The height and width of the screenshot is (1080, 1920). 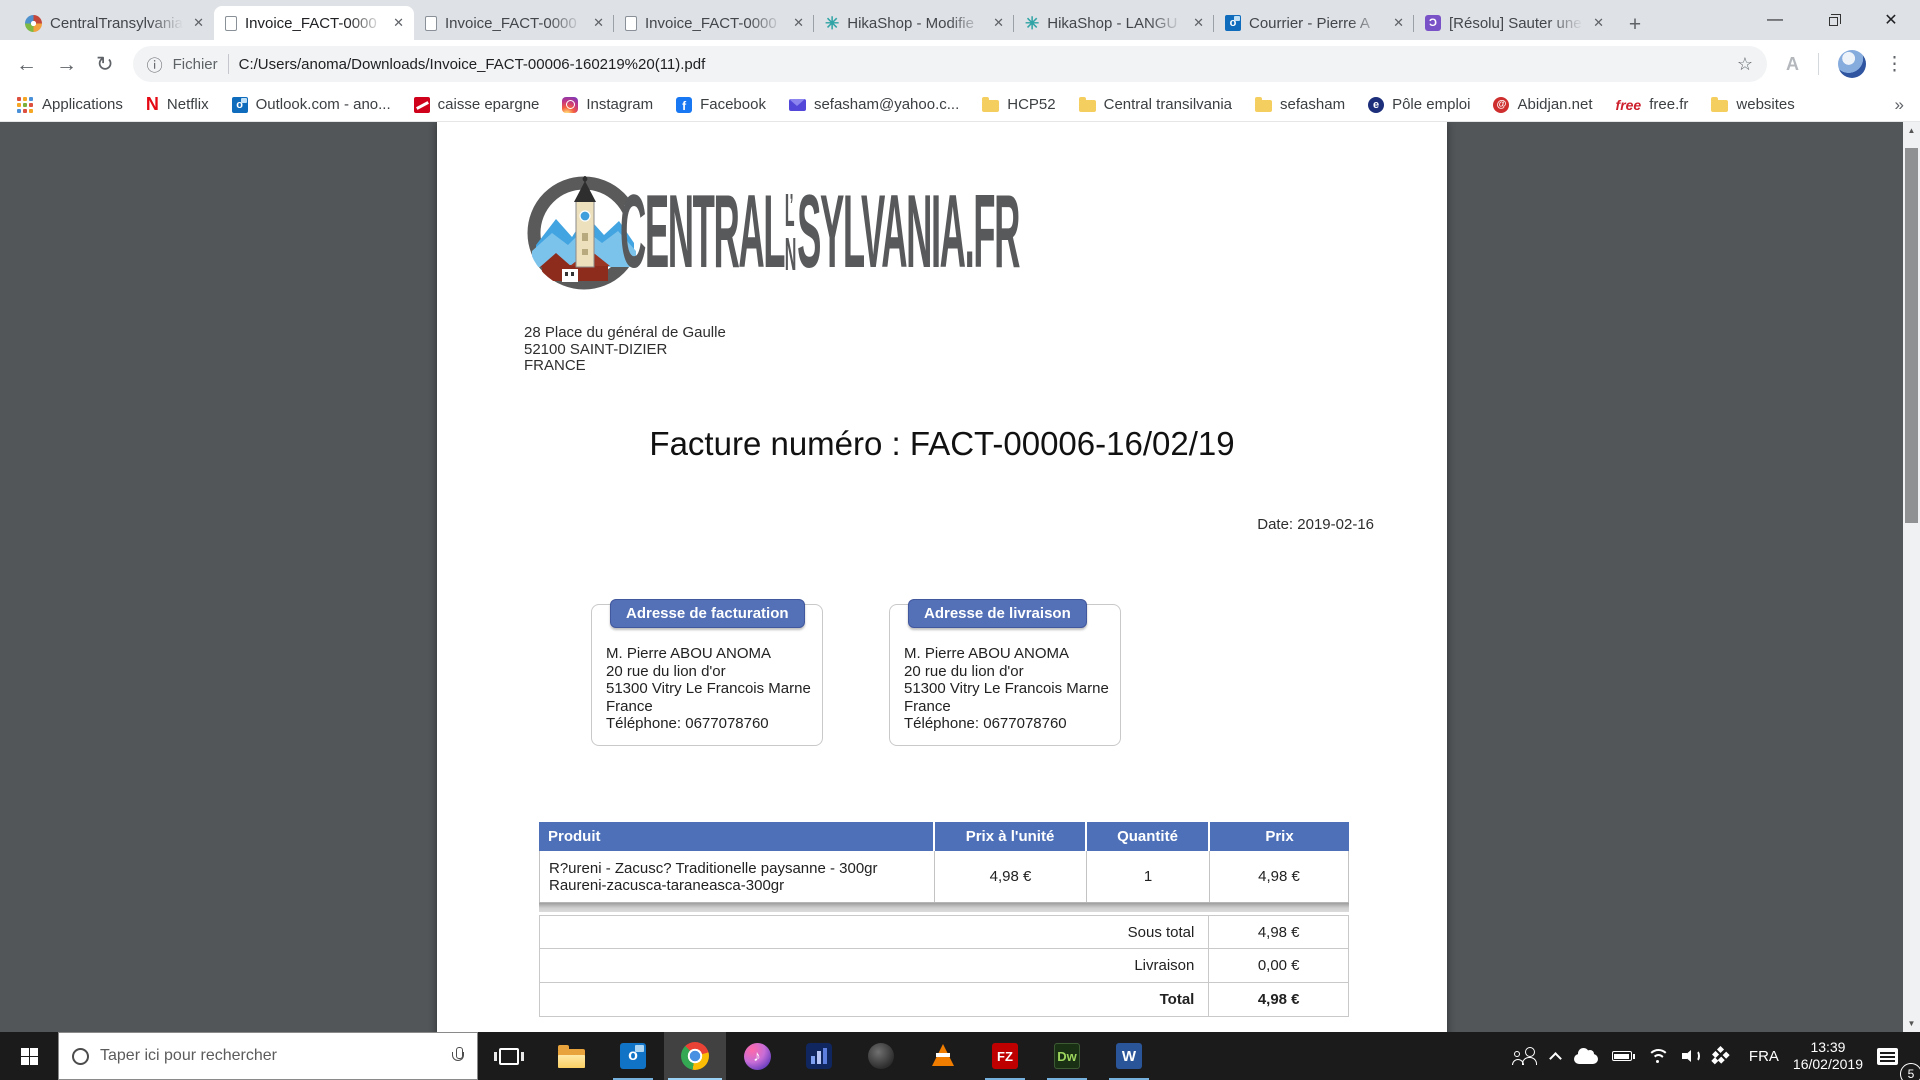 What do you see at coordinates (1278, 965) in the screenshot?
I see `shipping-cost-value: 0,00 €` at bounding box center [1278, 965].